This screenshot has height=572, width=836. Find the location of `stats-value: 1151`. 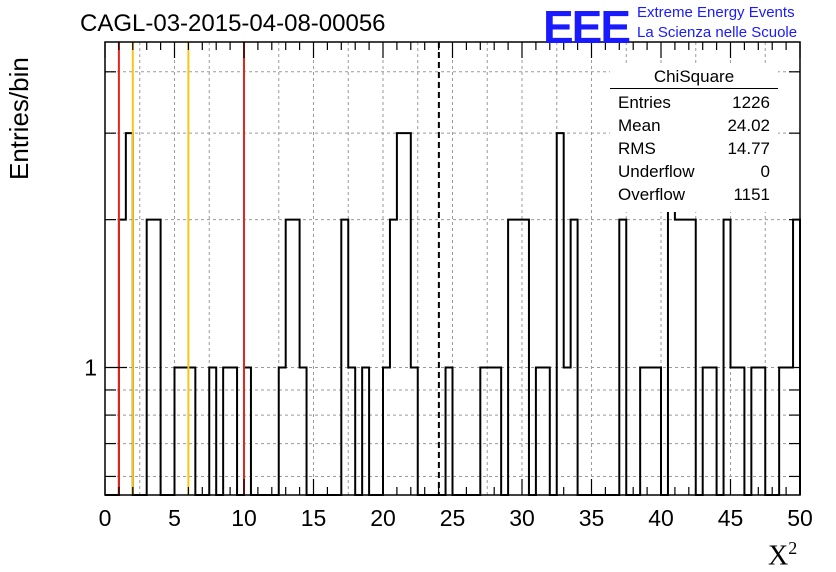

stats-value: 1151 is located at coordinates (751, 194).